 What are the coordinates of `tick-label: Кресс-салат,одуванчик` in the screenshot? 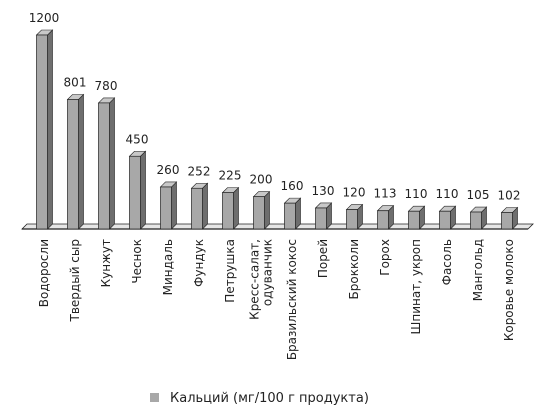 It's located at (261, 279).